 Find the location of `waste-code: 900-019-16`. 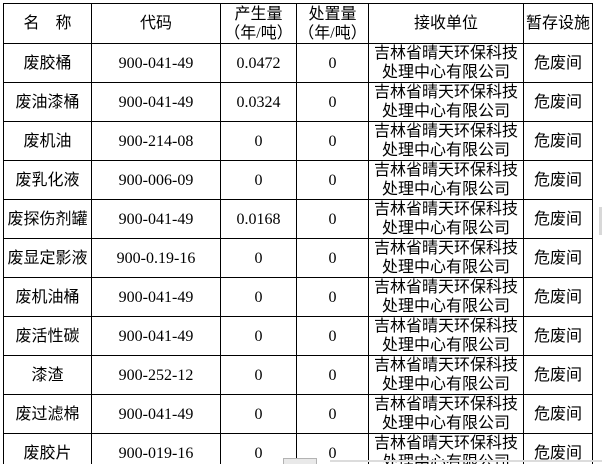

waste-code: 900-019-16 is located at coordinates (156, 453).